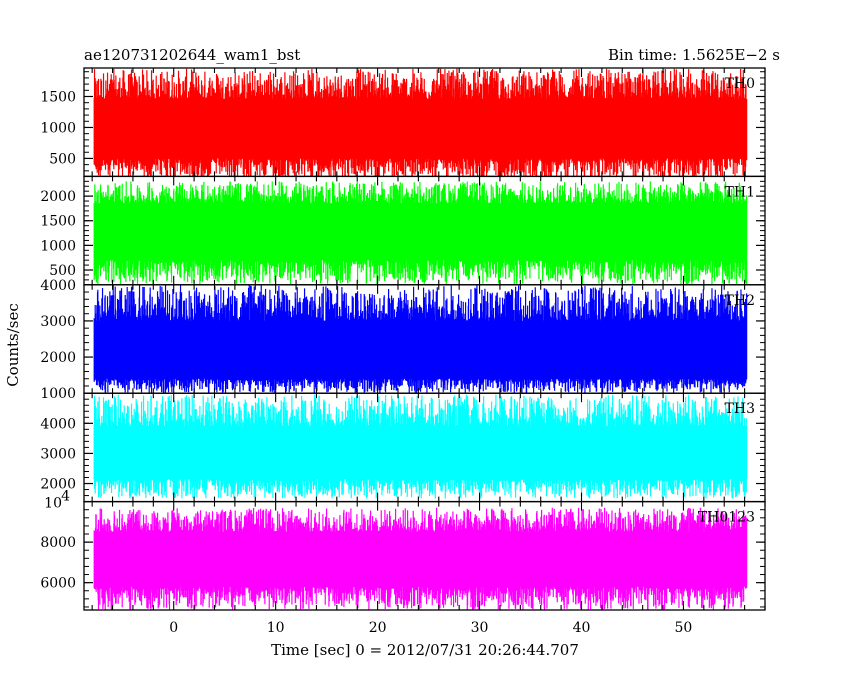 The width and height of the screenshot is (850, 680). I want to click on series-band-th0123, so click(420, 559).